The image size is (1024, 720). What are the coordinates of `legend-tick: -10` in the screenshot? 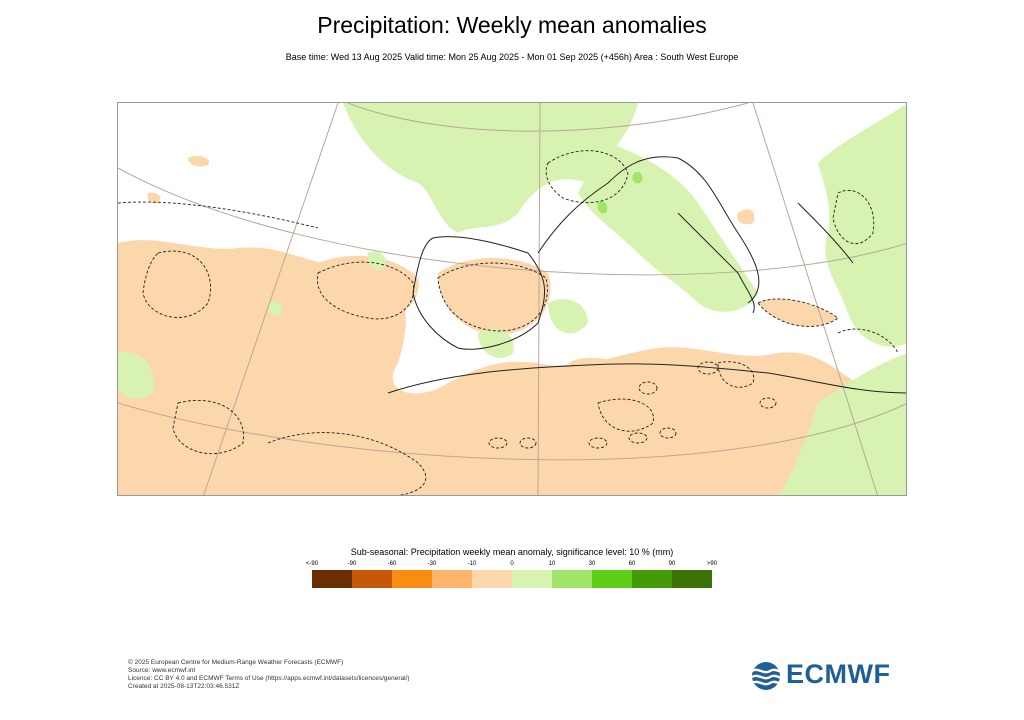 It's located at (472, 564).